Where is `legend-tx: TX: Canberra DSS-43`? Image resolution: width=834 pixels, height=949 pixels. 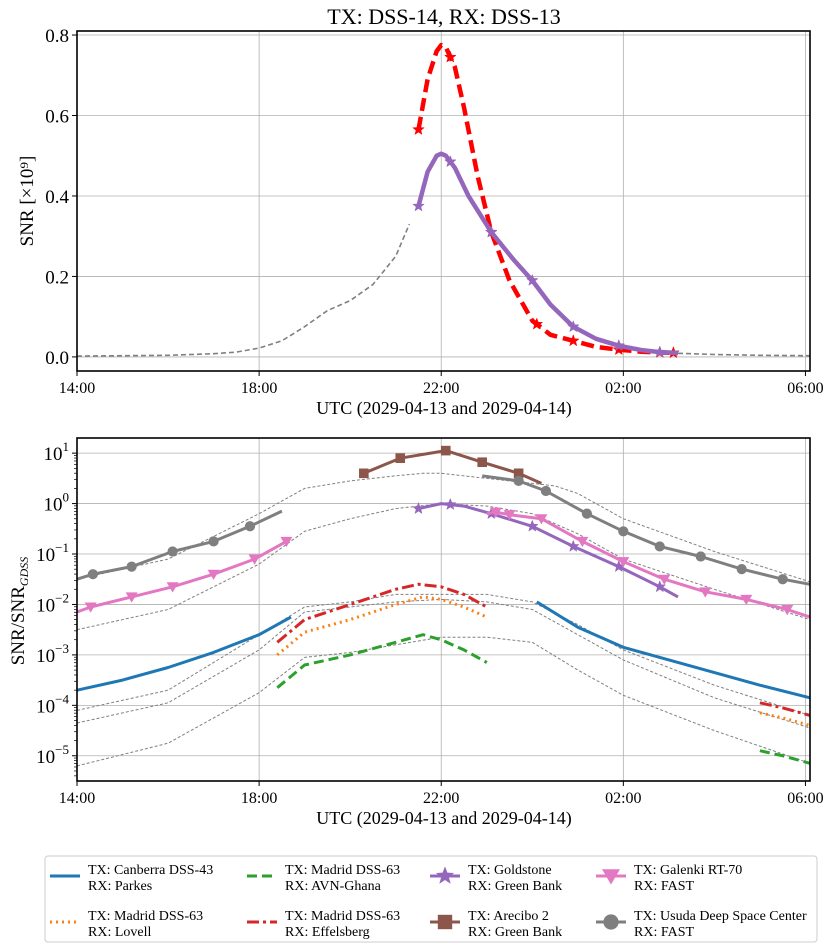 legend-tx: TX: Canberra DSS-43 is located at coordinates (150, 870).